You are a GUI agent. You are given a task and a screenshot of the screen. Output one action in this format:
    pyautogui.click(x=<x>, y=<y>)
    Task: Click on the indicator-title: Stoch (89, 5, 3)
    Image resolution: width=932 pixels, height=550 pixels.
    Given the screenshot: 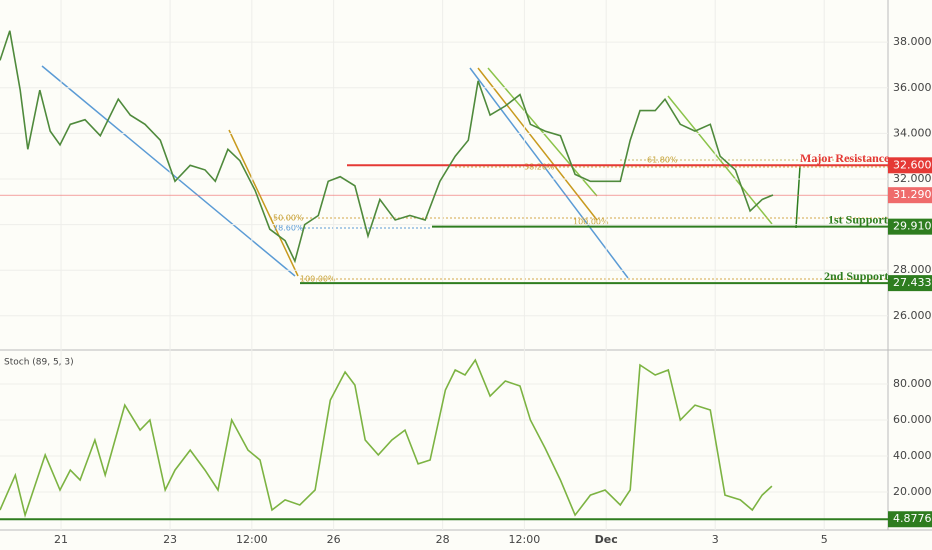 What is the action you would take?
    pyautogui.click(x=39, y=363)
    